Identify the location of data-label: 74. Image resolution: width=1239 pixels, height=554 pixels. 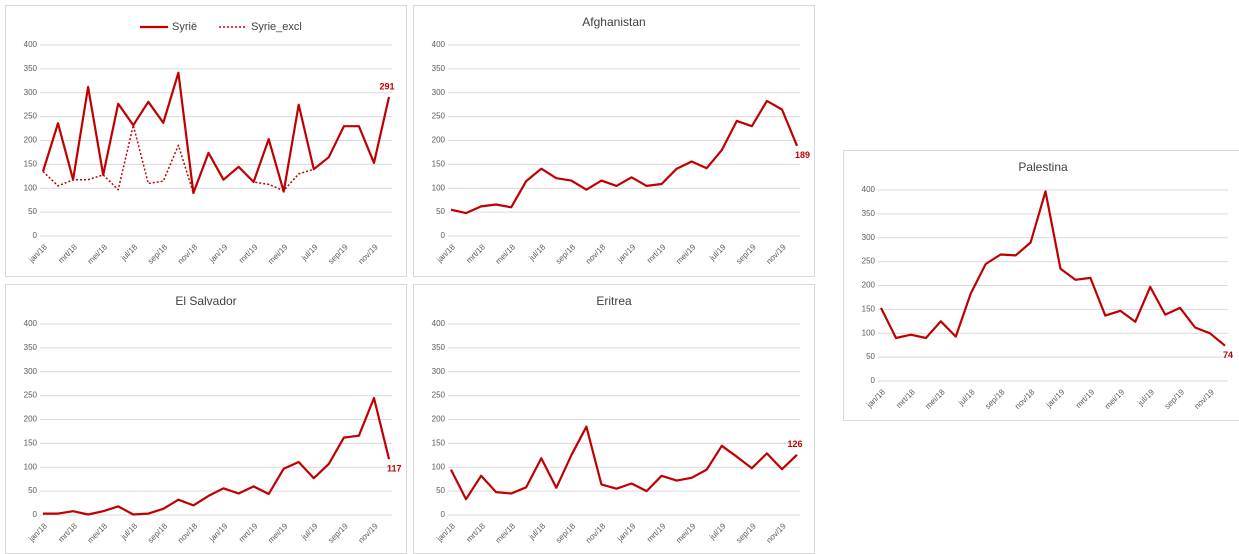
(1228, 355).